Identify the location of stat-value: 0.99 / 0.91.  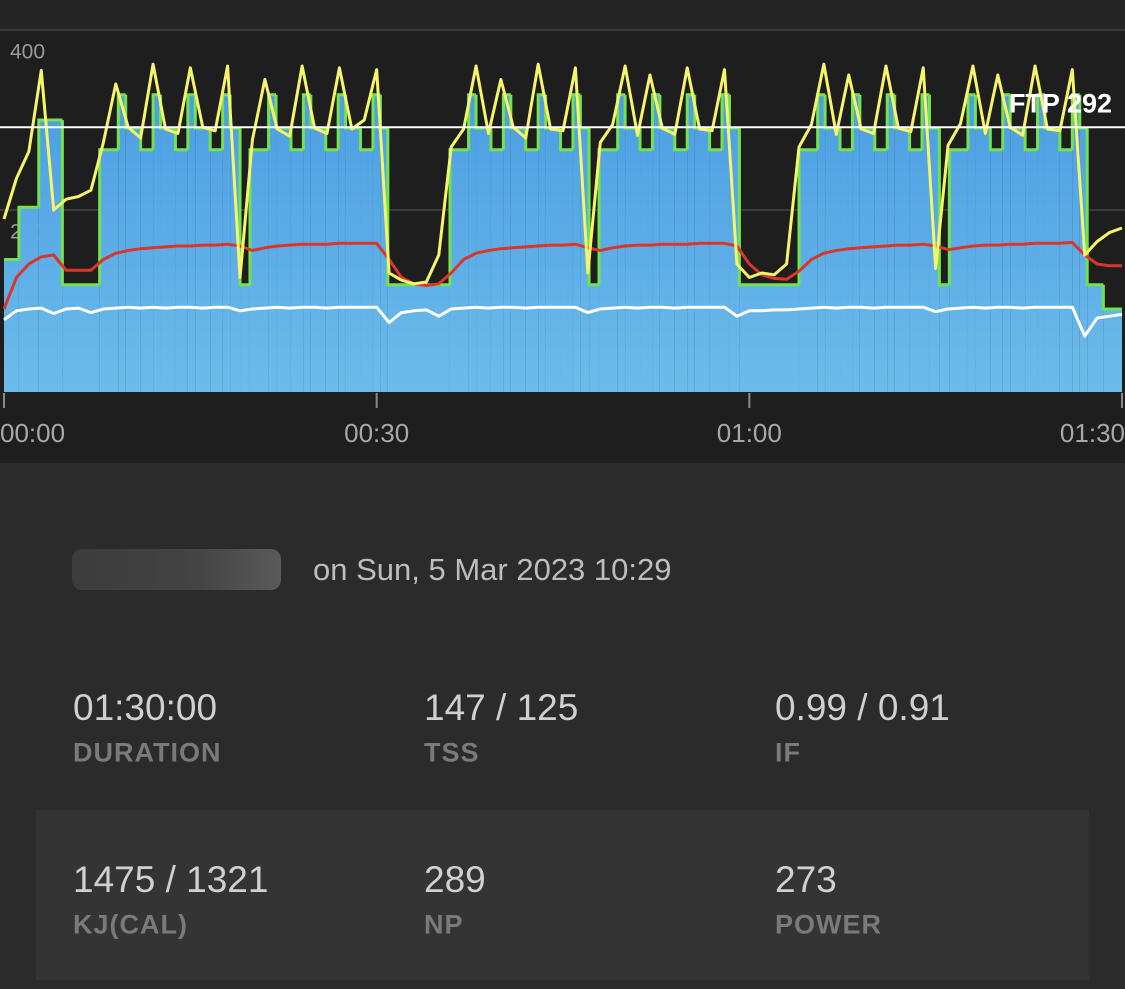
(862, 707).